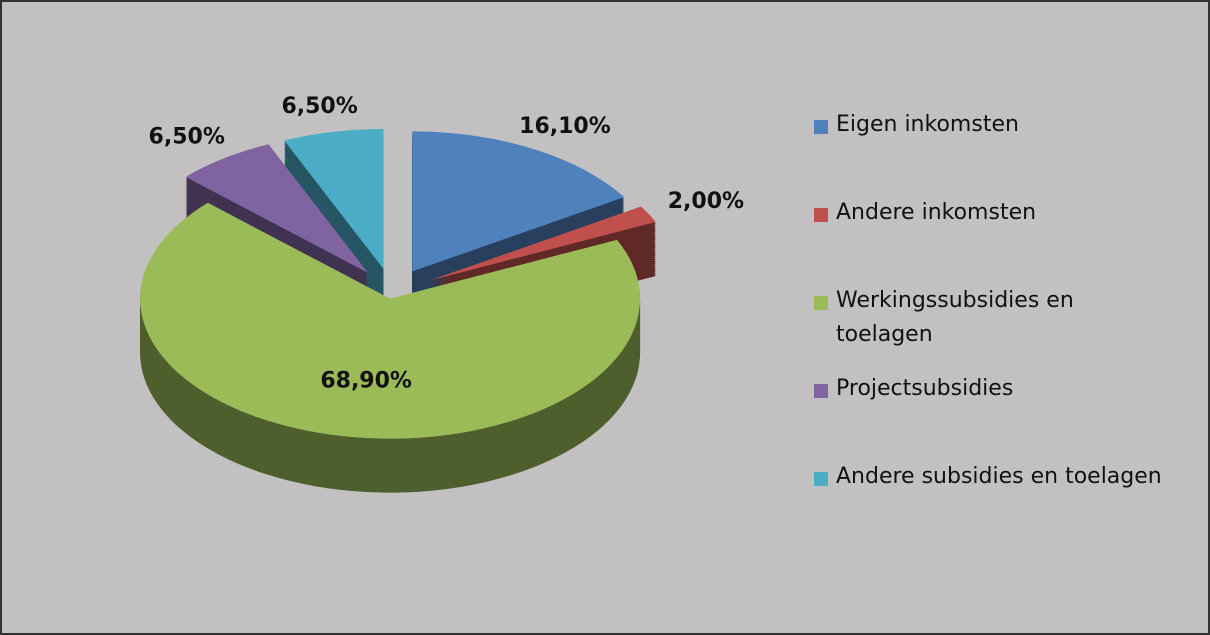 This screenshot has height=635, width=1210. Describe the element at coordinates (706, 201) in the screenshot. I see `data-label: 2,00%` at that location.